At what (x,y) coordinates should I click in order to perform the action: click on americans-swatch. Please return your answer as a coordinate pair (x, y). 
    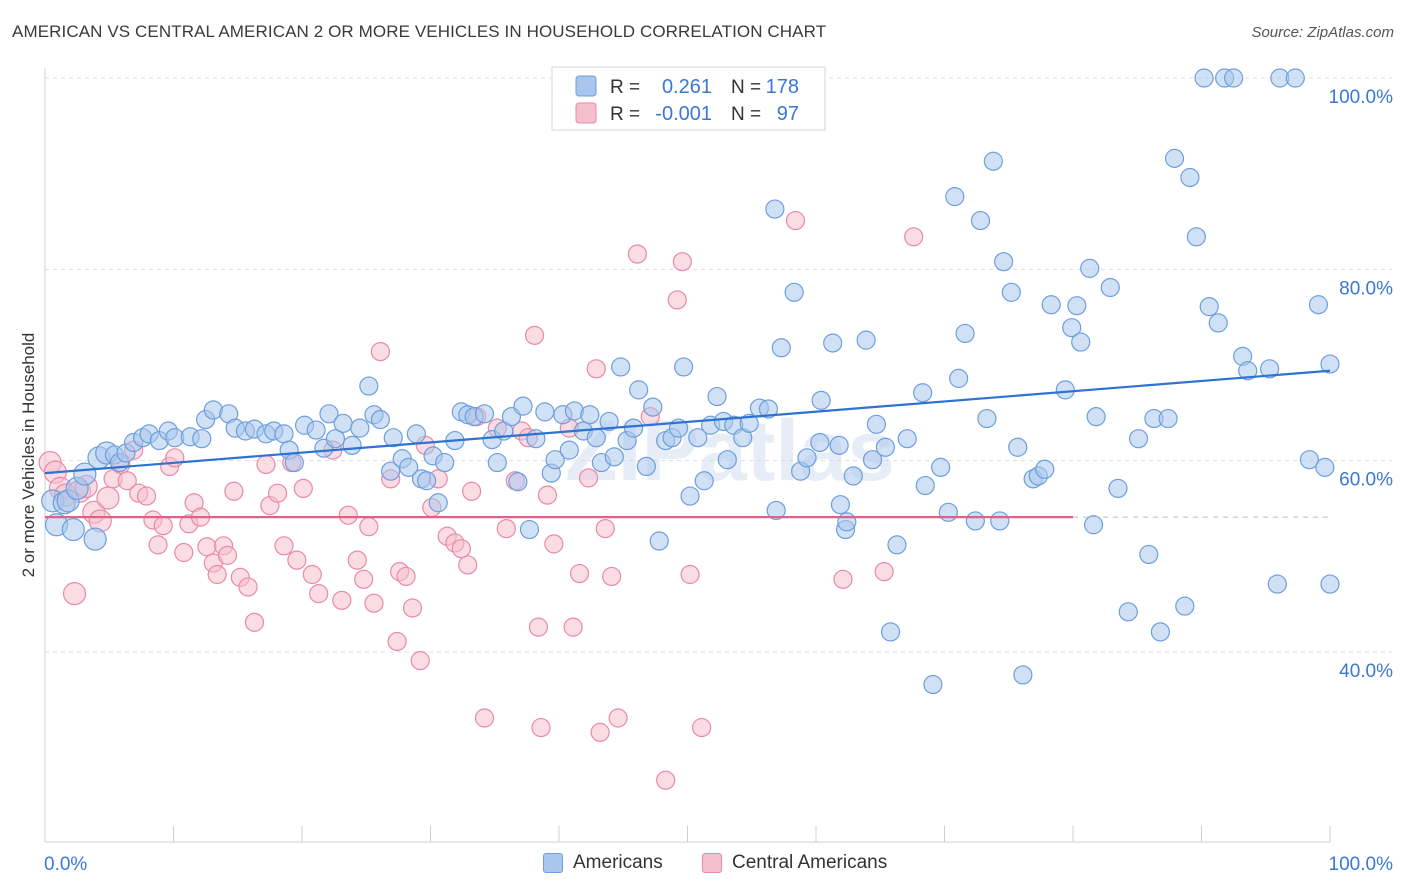
    Looking at the image, I should click on (553, 863).